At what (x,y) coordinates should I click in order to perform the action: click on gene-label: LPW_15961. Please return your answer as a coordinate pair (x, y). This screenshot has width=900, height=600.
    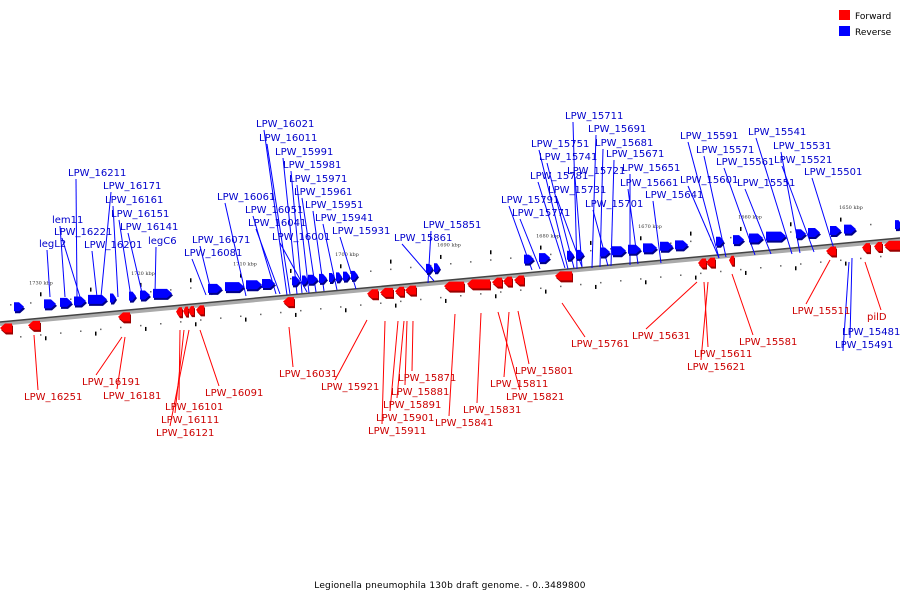
    Looking at the image, I should click on (323, 192).